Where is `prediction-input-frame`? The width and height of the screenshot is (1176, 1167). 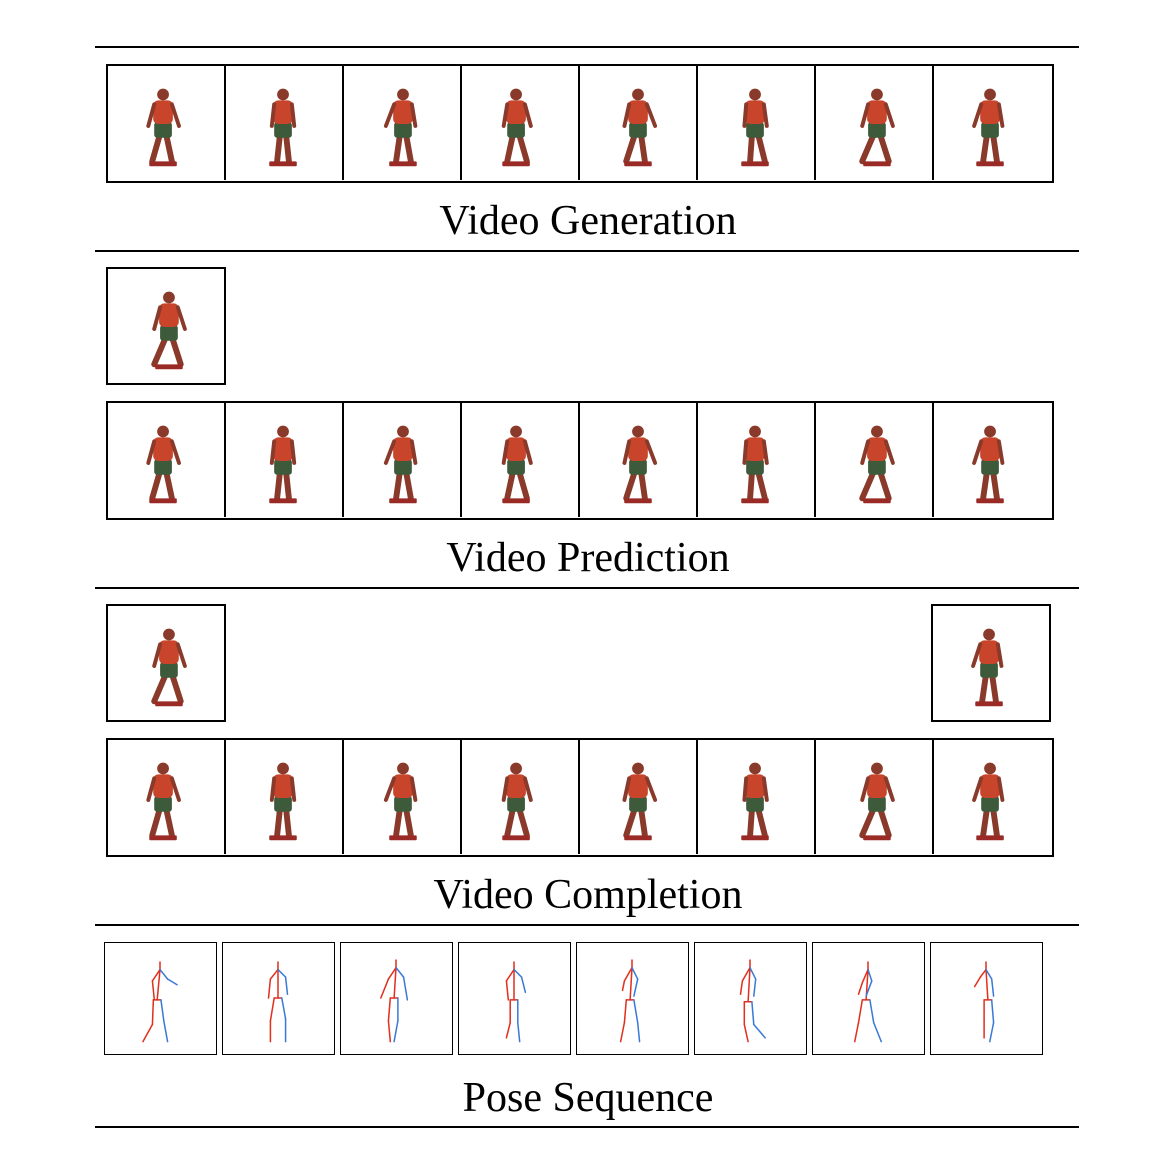
prediction-input-frame is located at coordinates (166, 326).